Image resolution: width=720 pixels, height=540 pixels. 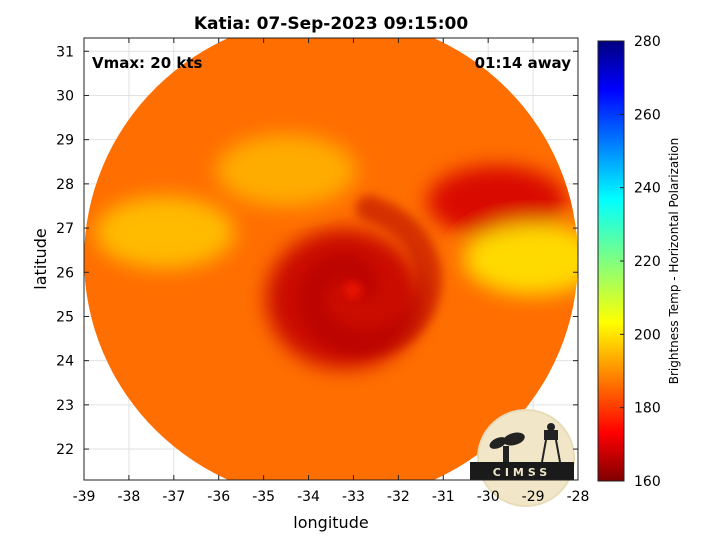 I want to click on x-tick-label: -35, so click(x=263, y=497).